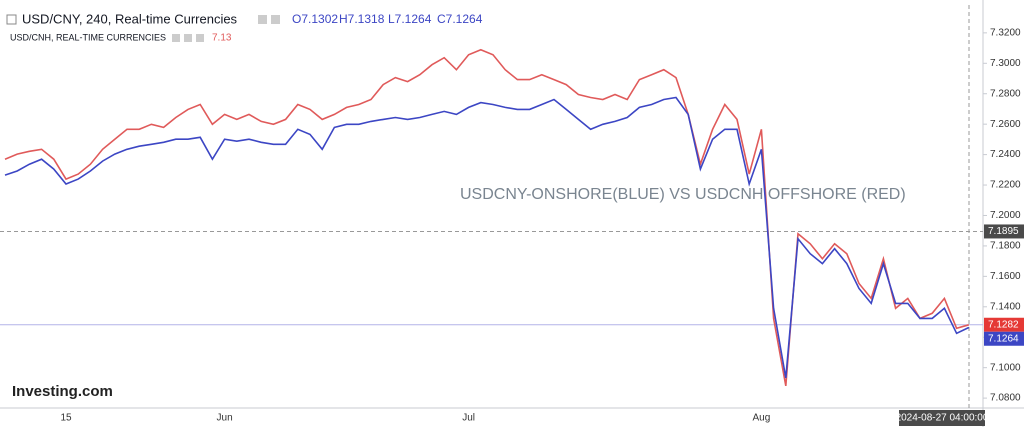 This screenshot has width=1024, height=432. I want to click on series-last: 7.13, so click(222, 38).